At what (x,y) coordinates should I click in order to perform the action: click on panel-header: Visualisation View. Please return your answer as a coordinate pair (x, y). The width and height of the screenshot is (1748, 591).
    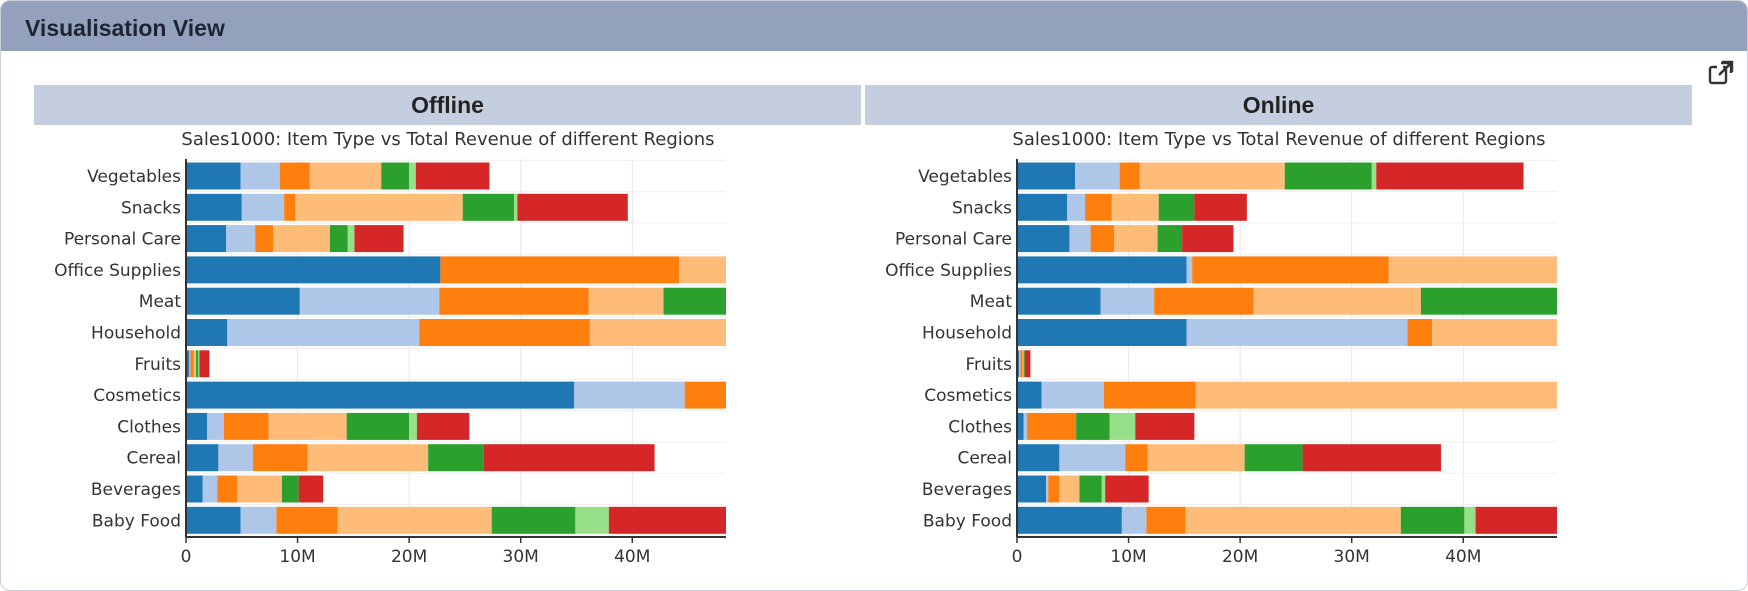
    Looking at the image, I should click on (874, 26).